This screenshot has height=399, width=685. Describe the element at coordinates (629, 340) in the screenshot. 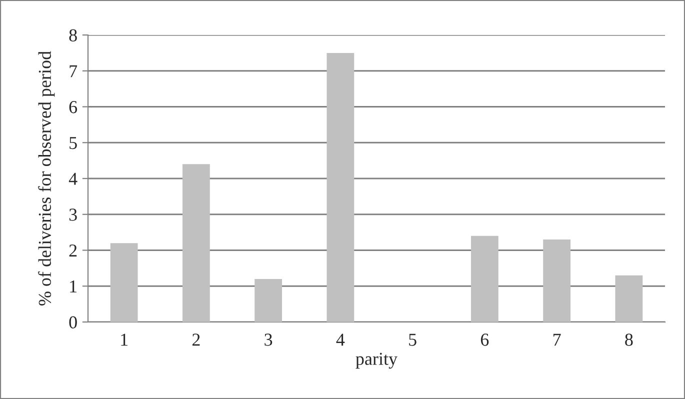

I see `x-tick-label: 8` at that location.